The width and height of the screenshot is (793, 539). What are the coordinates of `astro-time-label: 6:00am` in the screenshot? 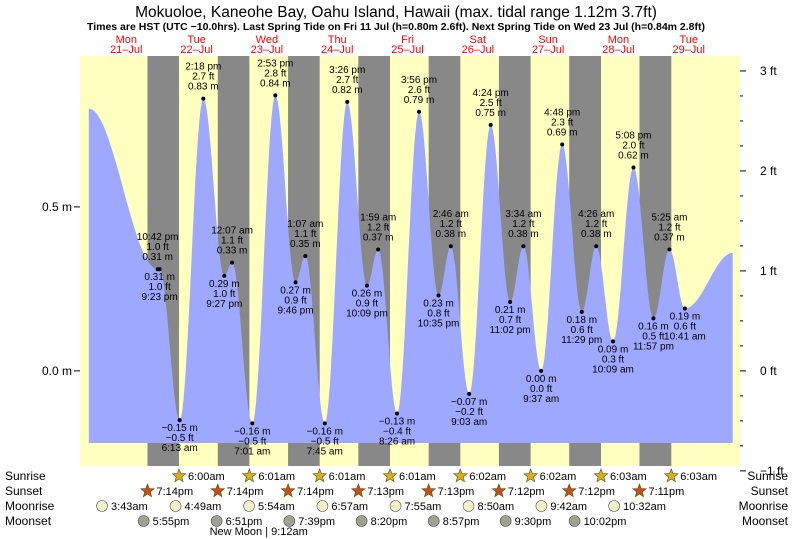 It's located at (206, 477).